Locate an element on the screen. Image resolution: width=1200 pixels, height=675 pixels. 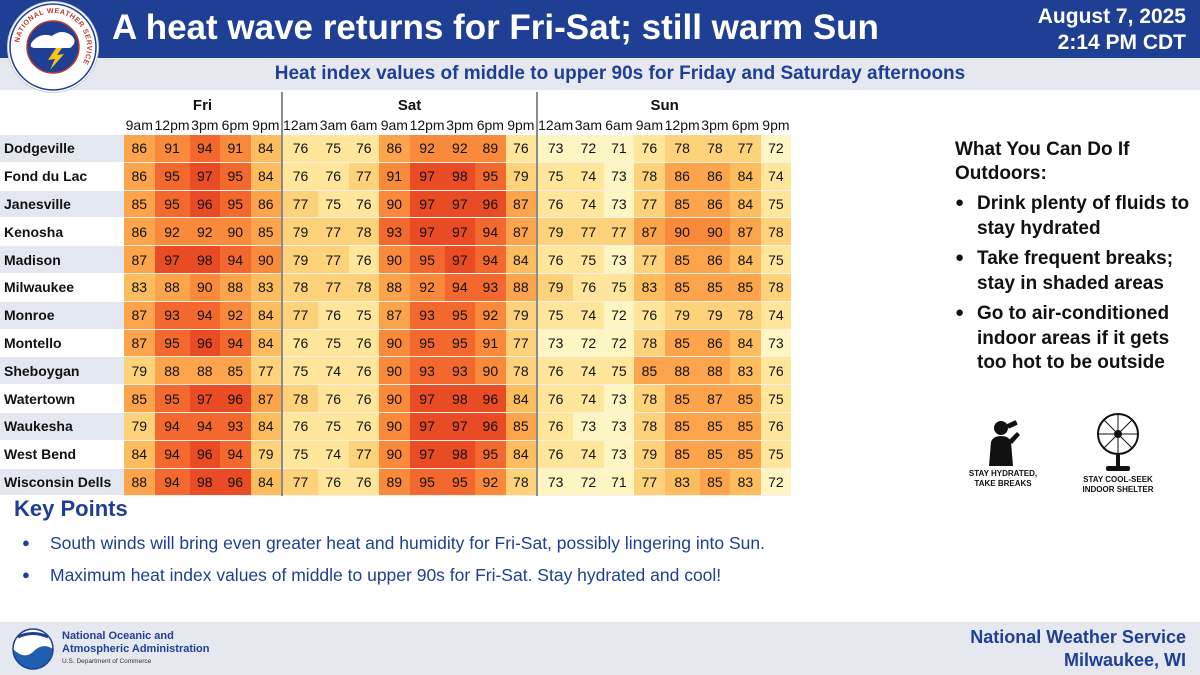
nws-location: Milwaukee, WI is located at coordinates (1124, 660).